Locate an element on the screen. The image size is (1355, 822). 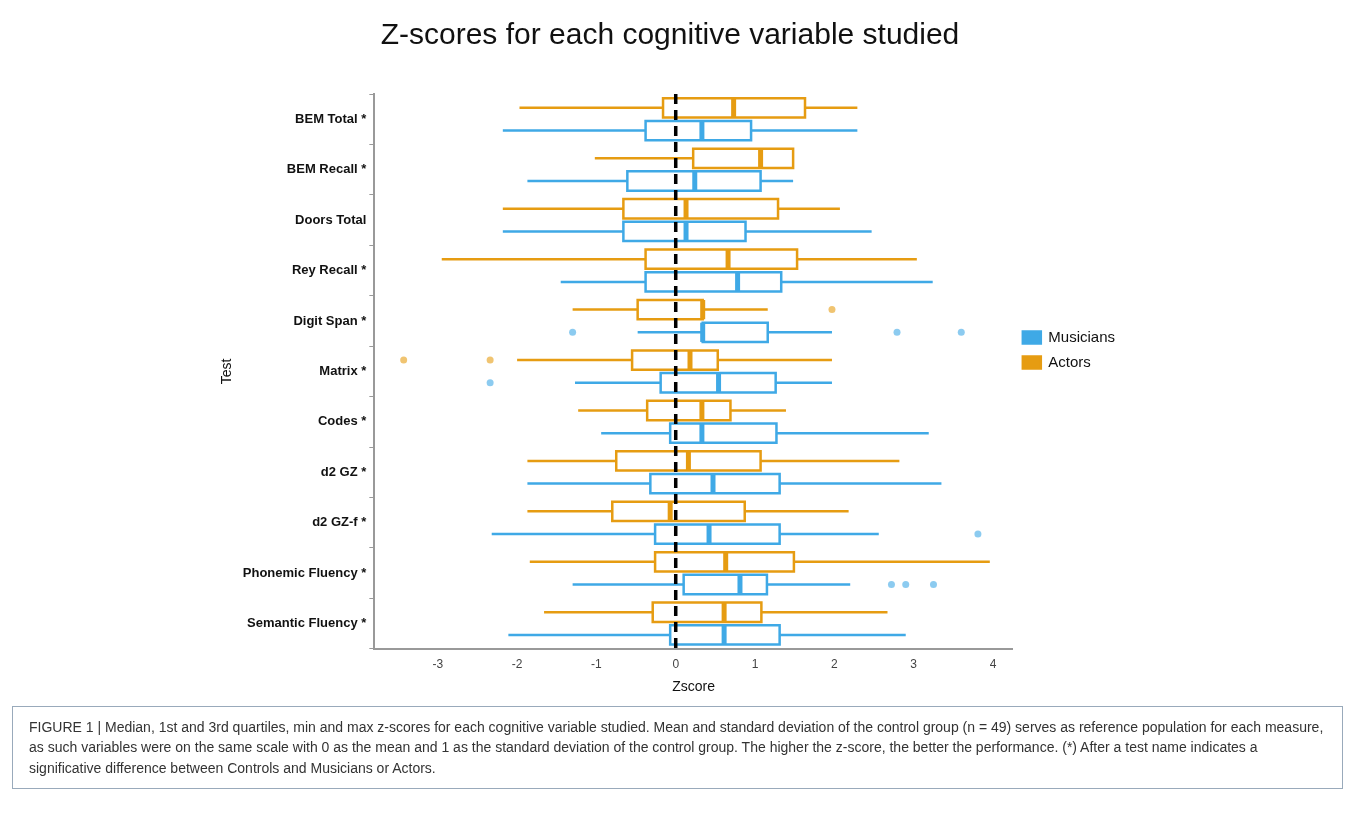
legend-label: Musicians is located at coordinates (1081, 336).